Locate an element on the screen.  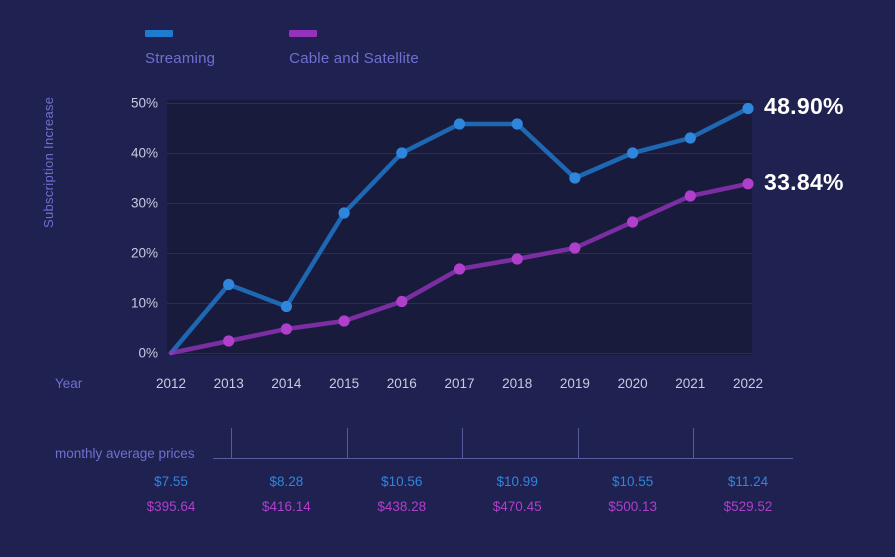
legend-label-streaming: Streaming is located at coordinates (180, 58).